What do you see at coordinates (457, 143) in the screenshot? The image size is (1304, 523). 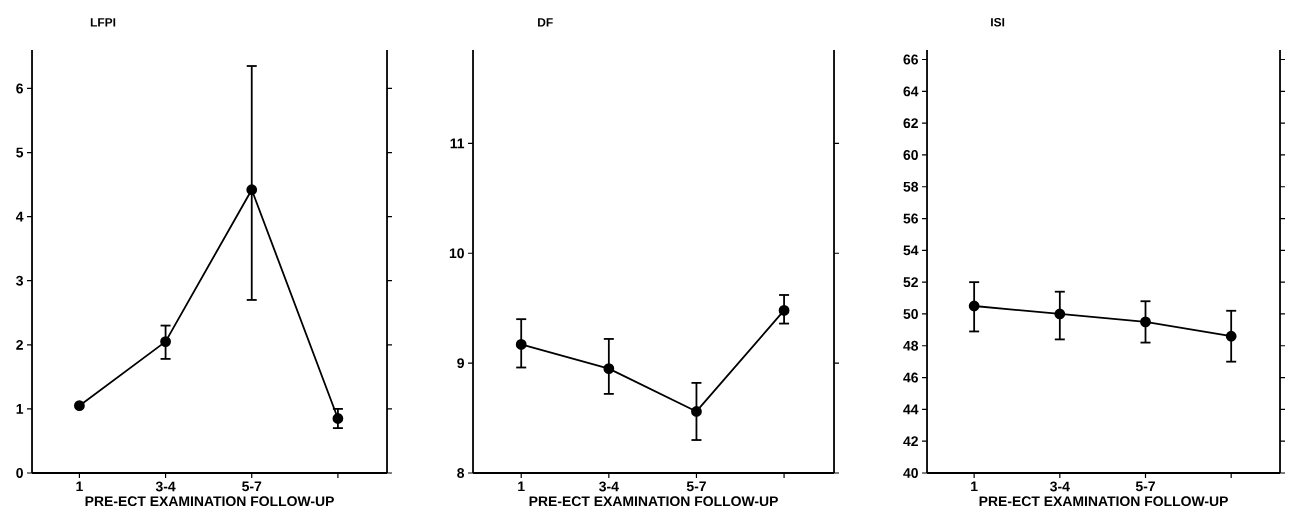 I see `y-tick-label: 11` at bounding box center [457, 143].